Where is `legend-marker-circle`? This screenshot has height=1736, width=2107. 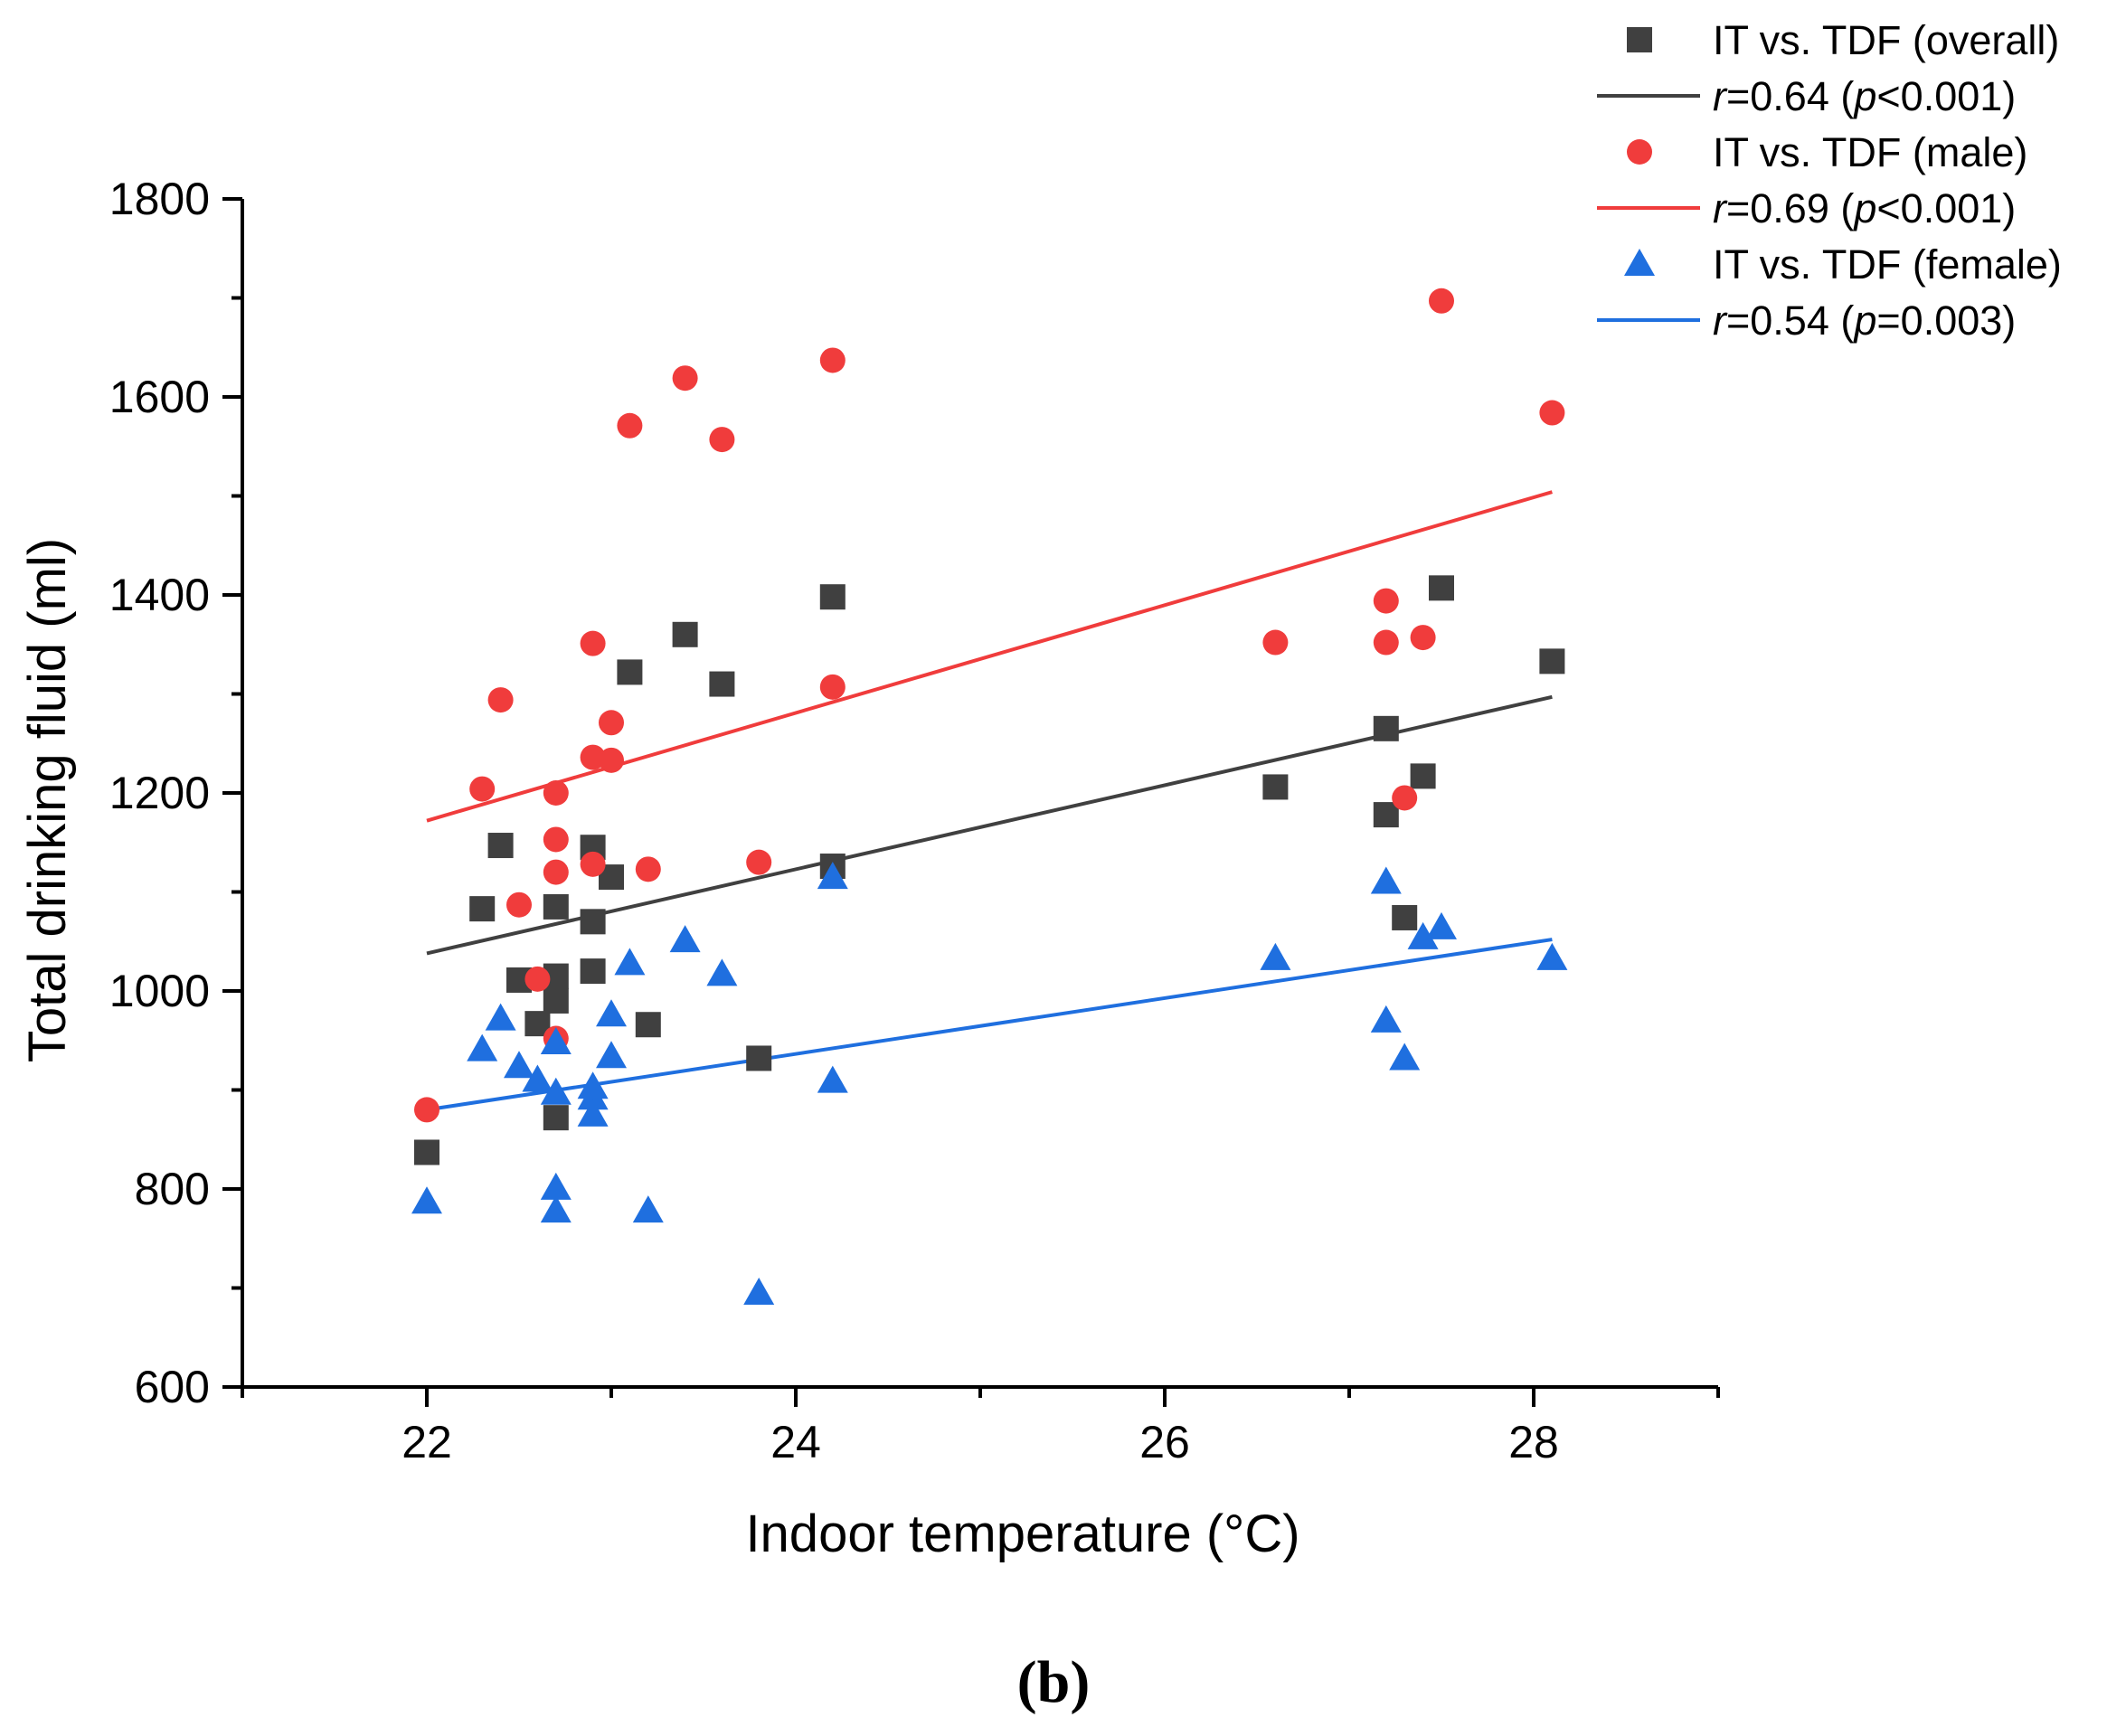
legend-marker-circle is located at coordinates (1639, 152).